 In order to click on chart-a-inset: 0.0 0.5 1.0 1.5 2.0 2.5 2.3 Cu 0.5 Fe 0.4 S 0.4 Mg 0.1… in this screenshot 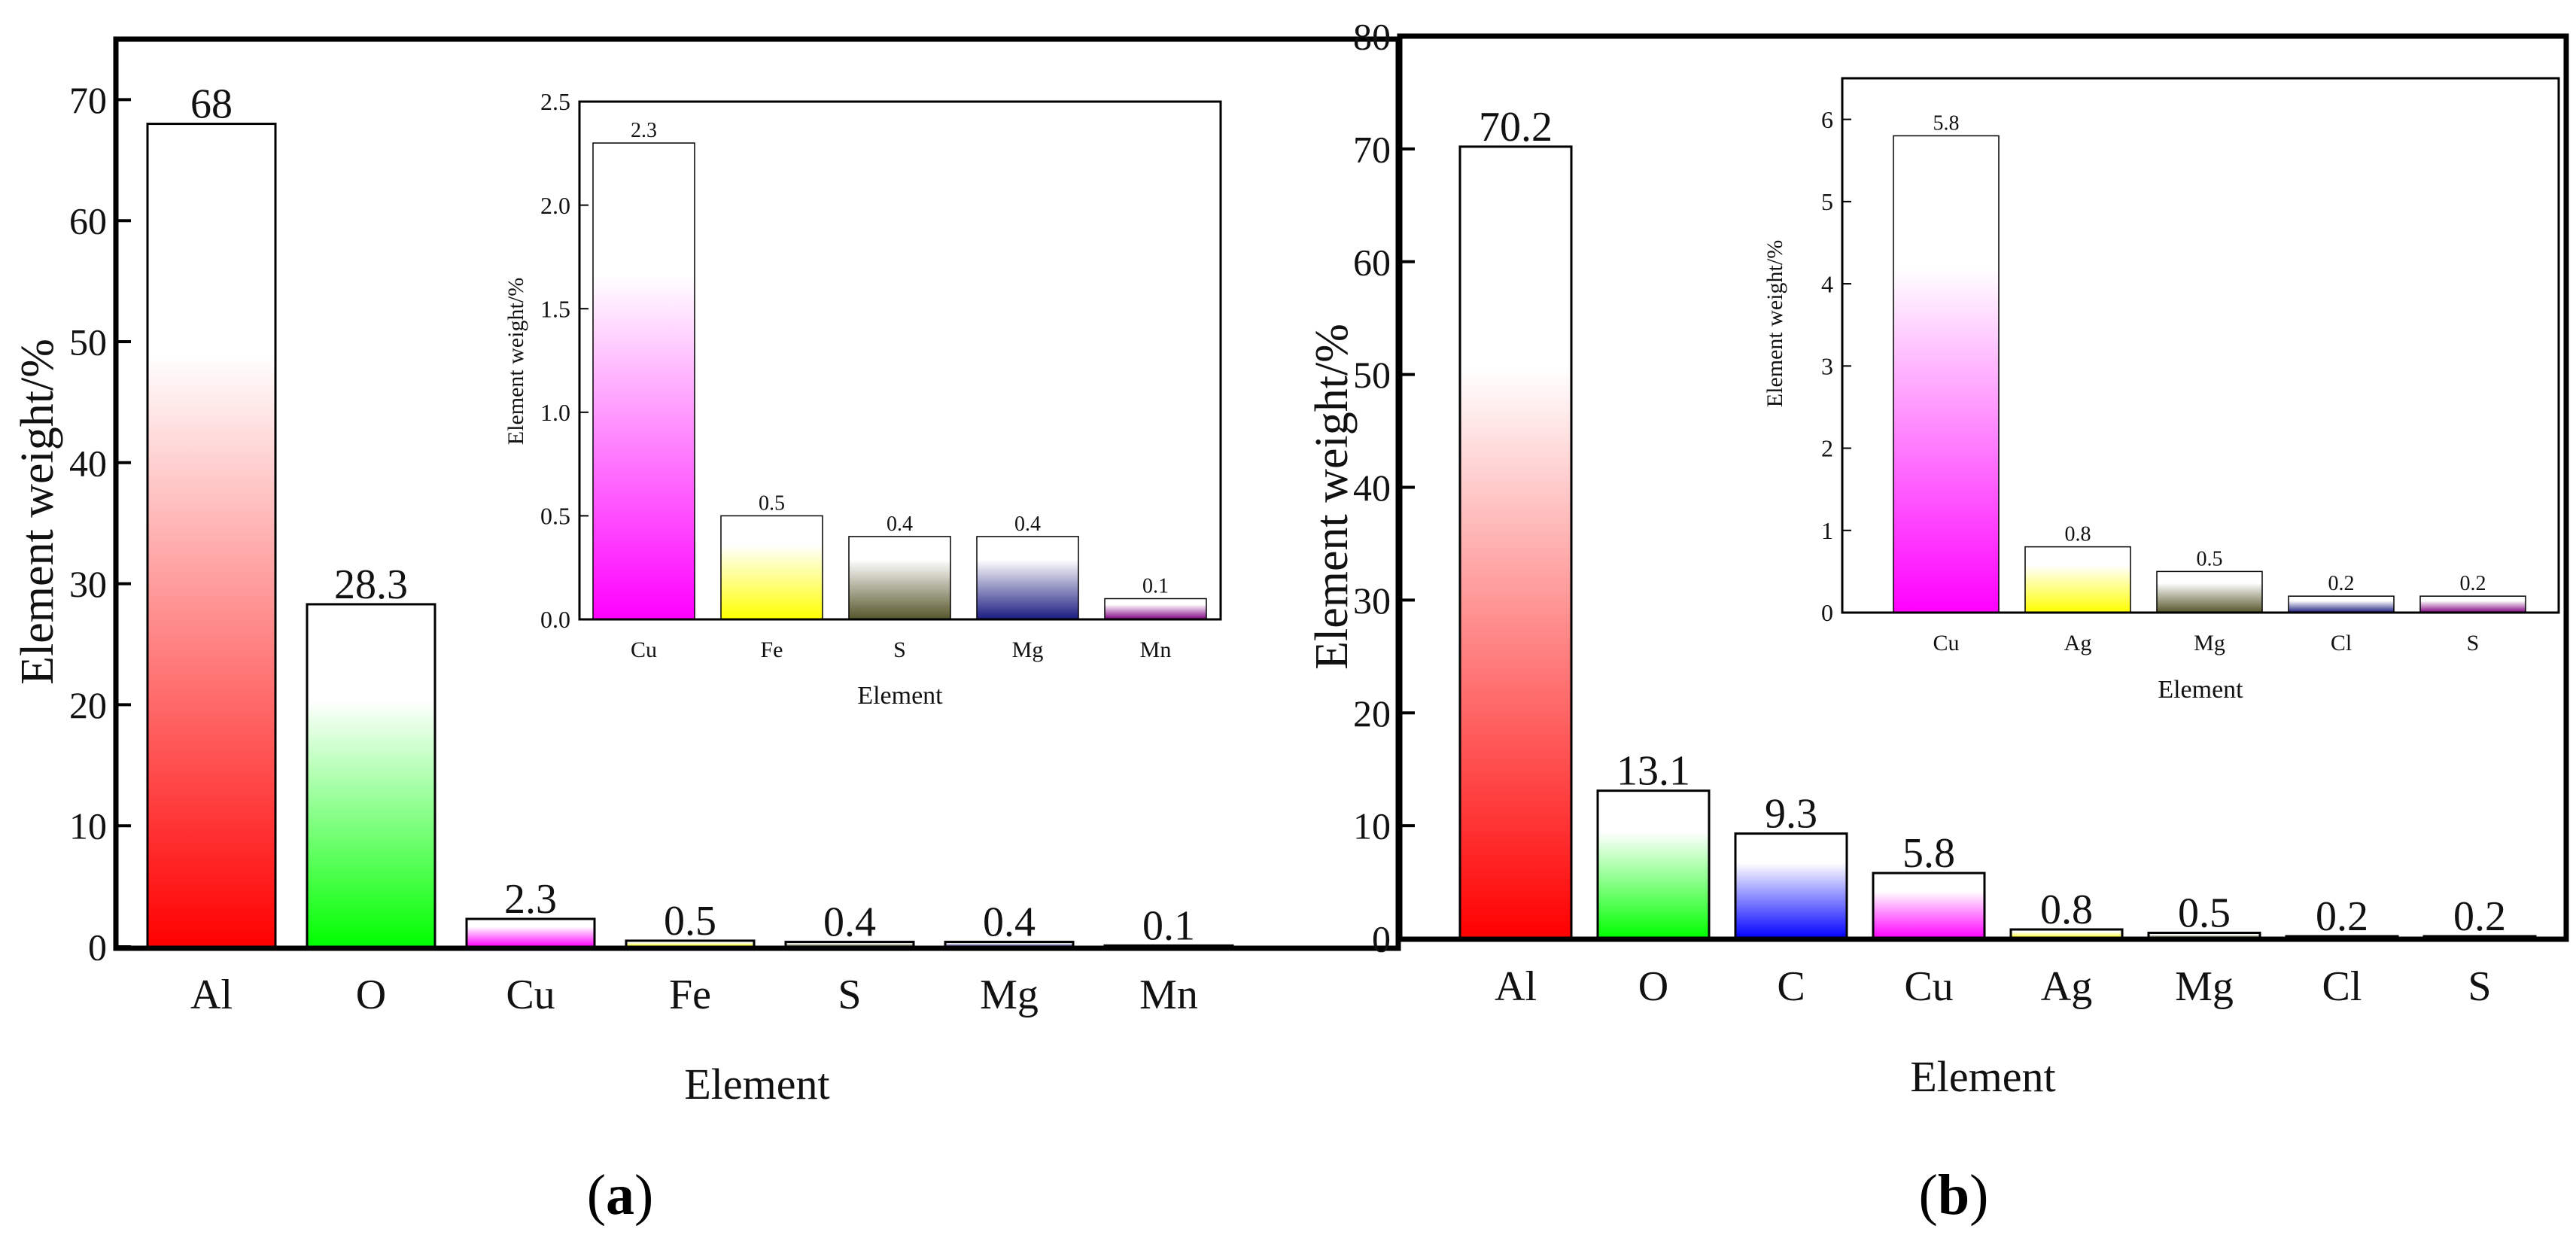, I will do `click(862, 399)`.